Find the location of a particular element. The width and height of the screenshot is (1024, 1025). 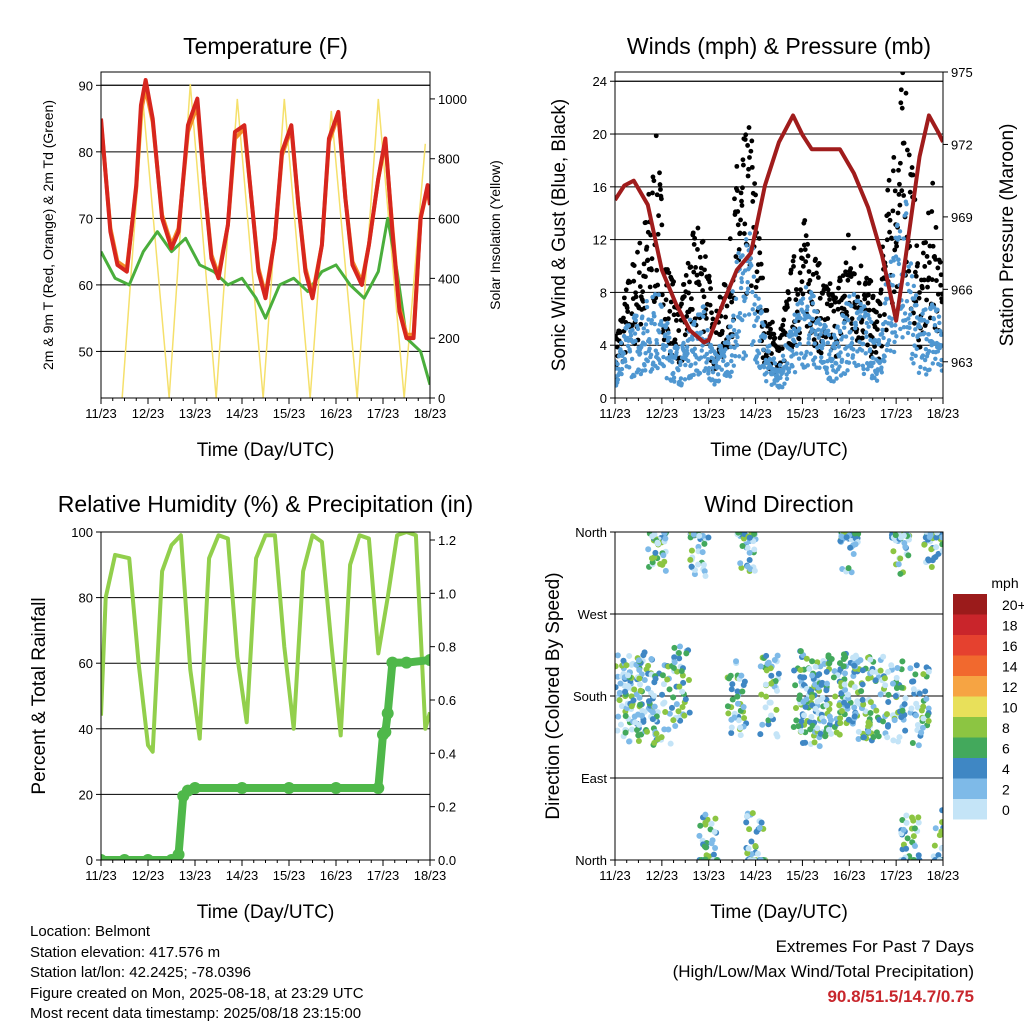

legend-label: 18 is located at coordinates (1010, 626).